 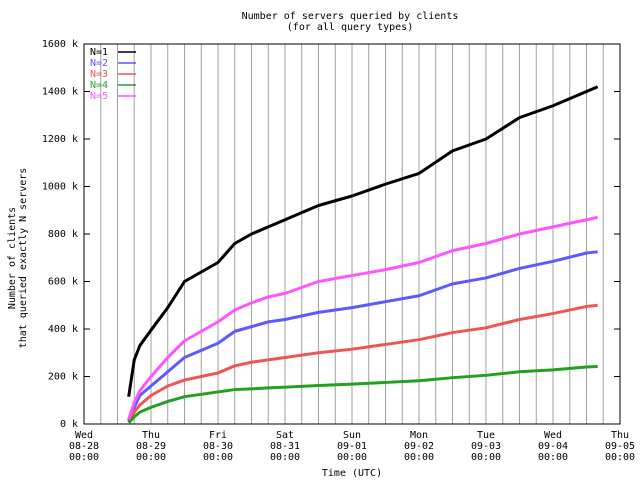 I want to click on y-tick-label: 200 k, so click(x=63, y=377).